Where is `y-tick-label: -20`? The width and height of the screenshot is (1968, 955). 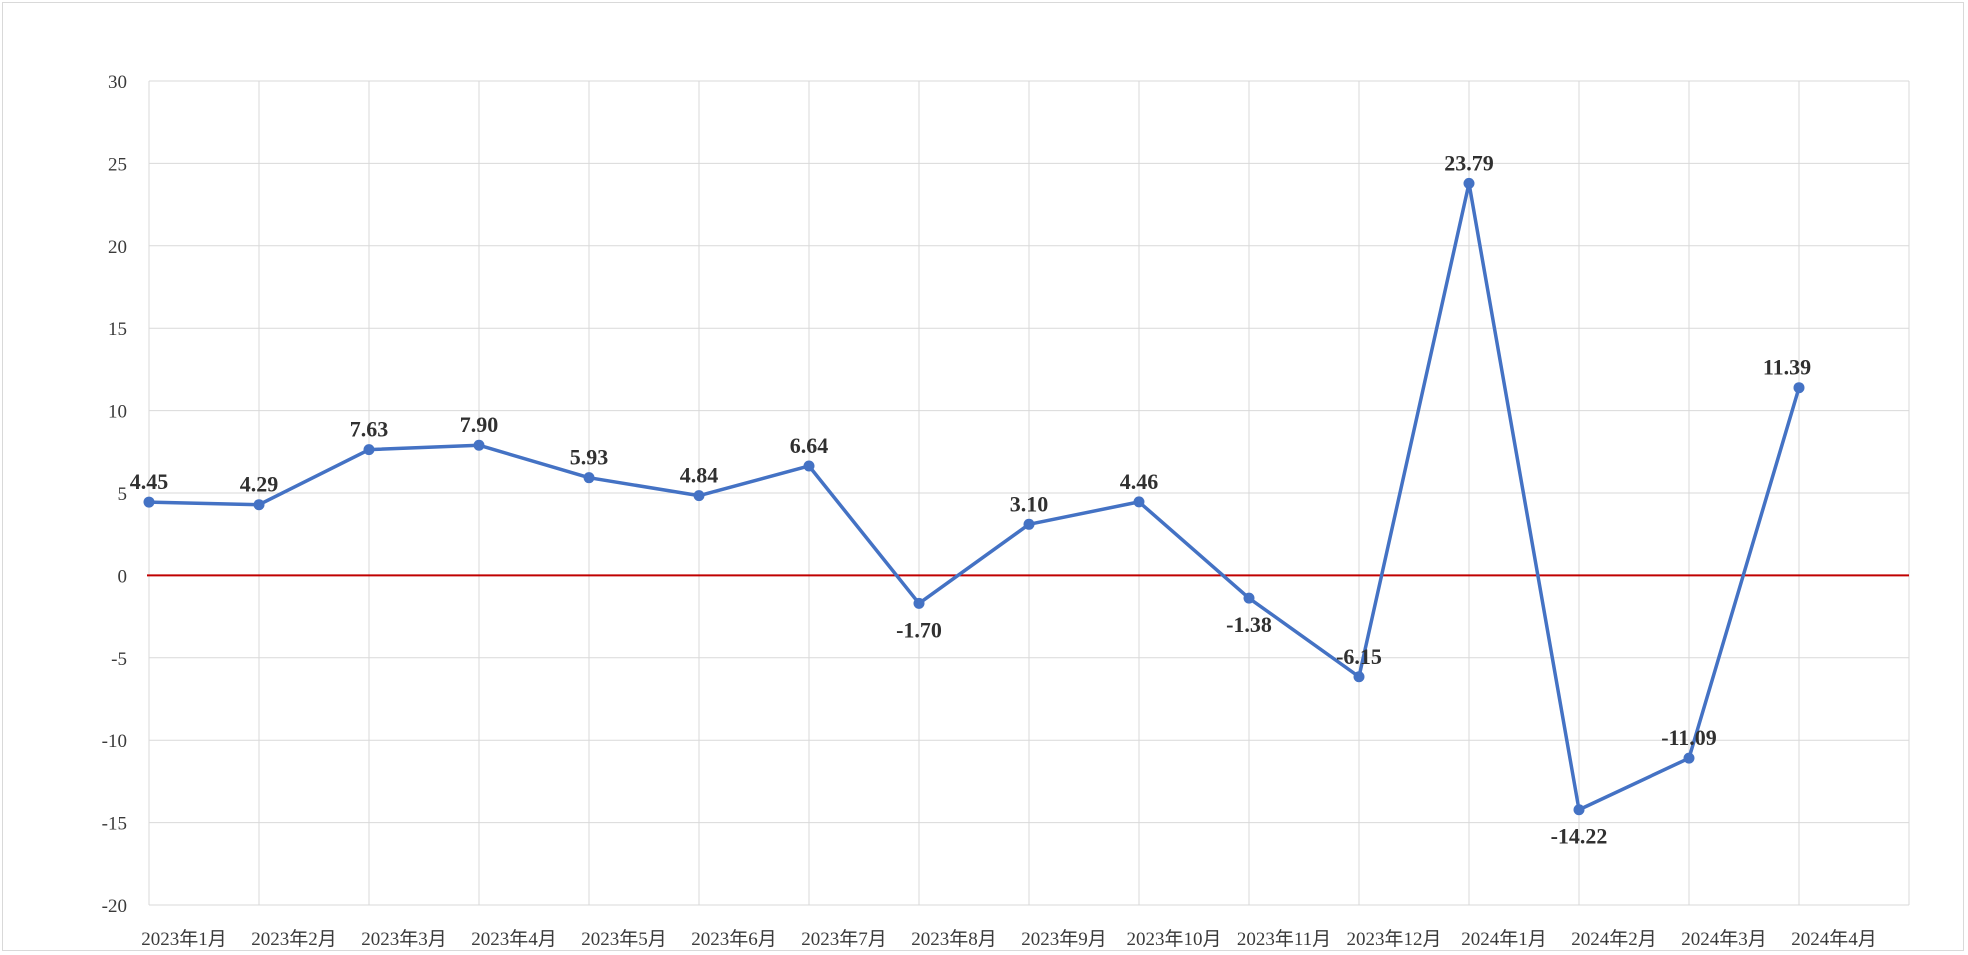
y-tick-label: -20 is located at coordinates (114, 906).